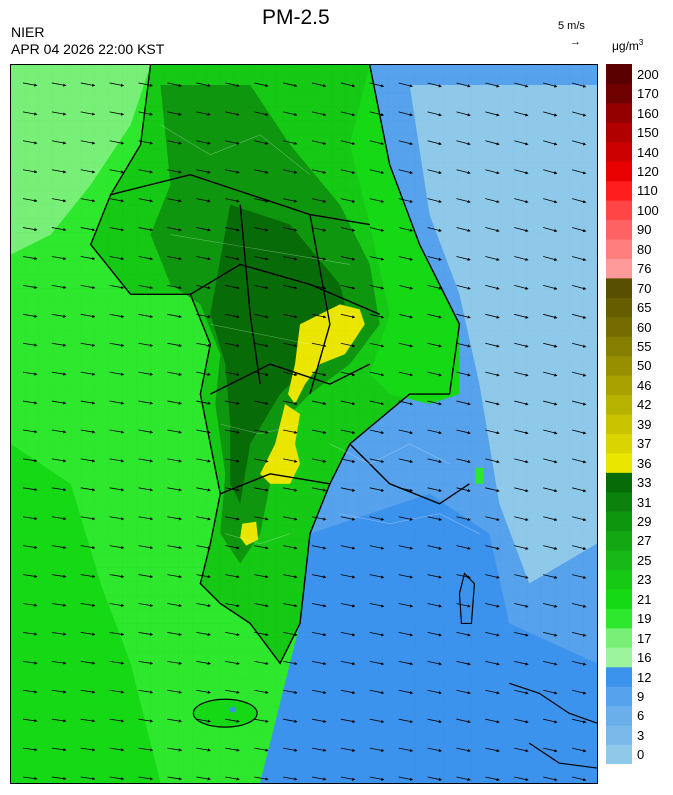 Image resolution: width=673 pixels, height=795 pixels. What do you see at coordinates (648, 113) in the screenshot?
I see `colorbar-tick-label: 160` at bounding box center [648, 113].